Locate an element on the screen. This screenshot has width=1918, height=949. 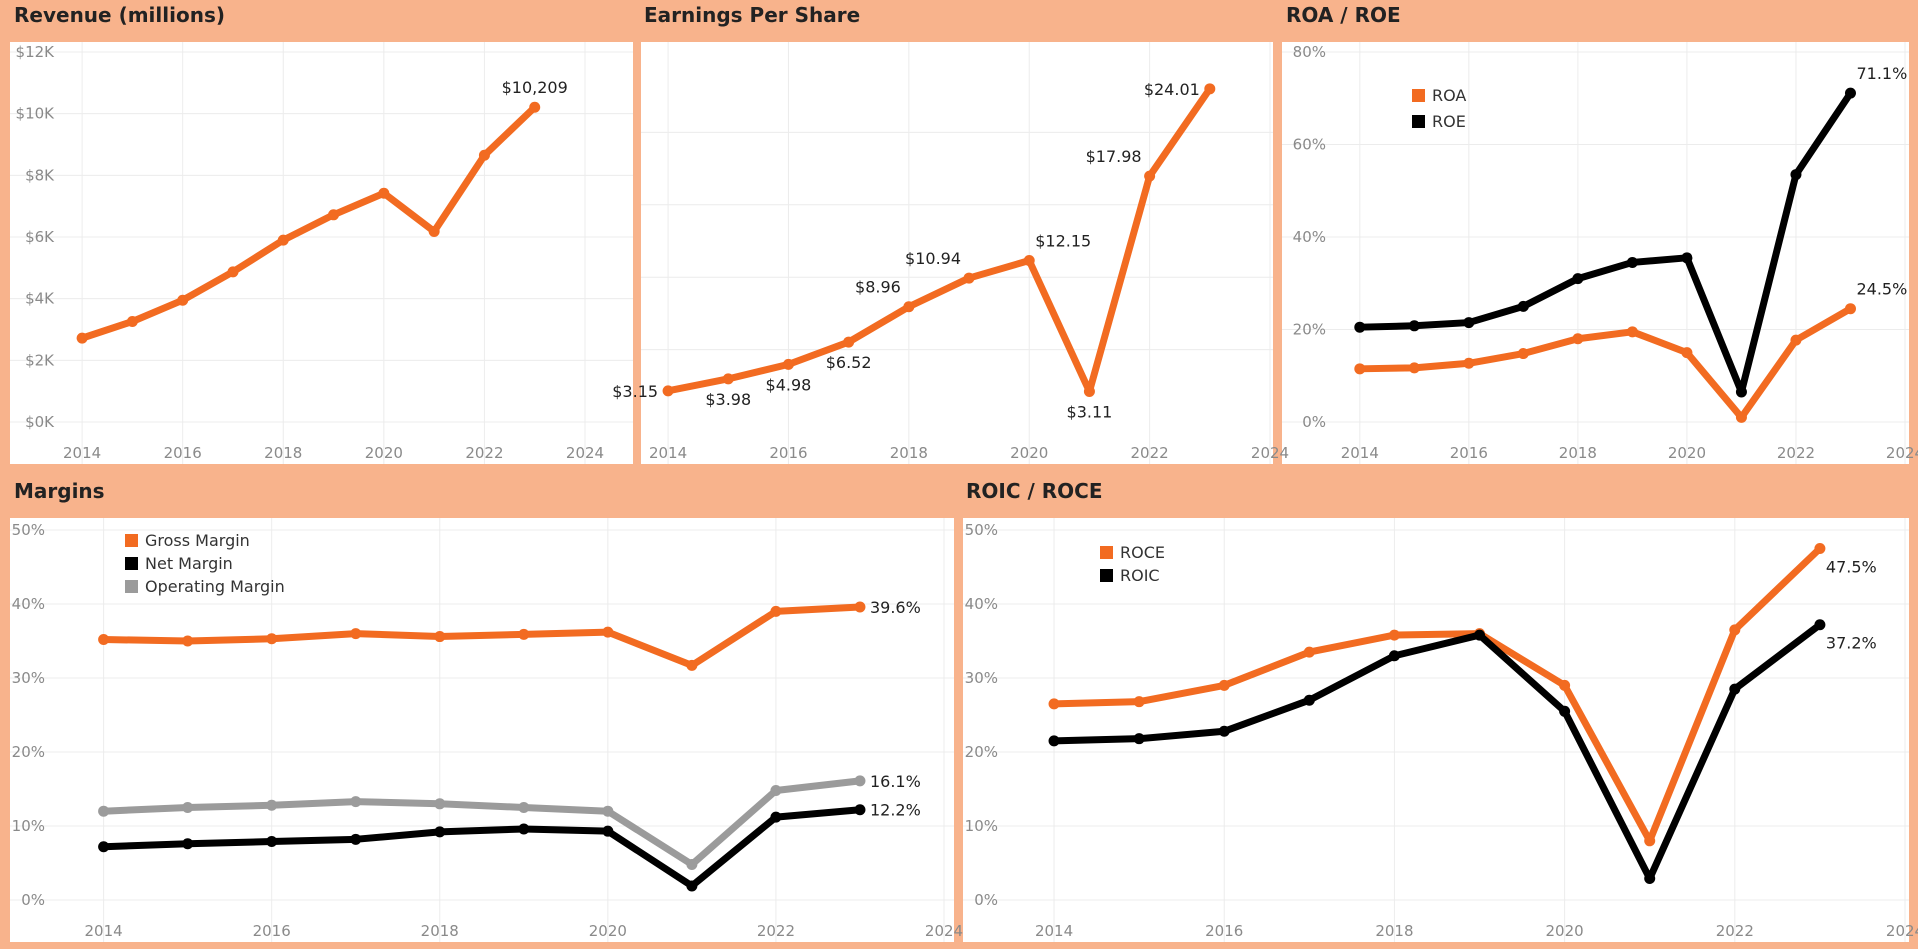
eps-eps-data-label: $6.52 is located at coordinates (849, 362).